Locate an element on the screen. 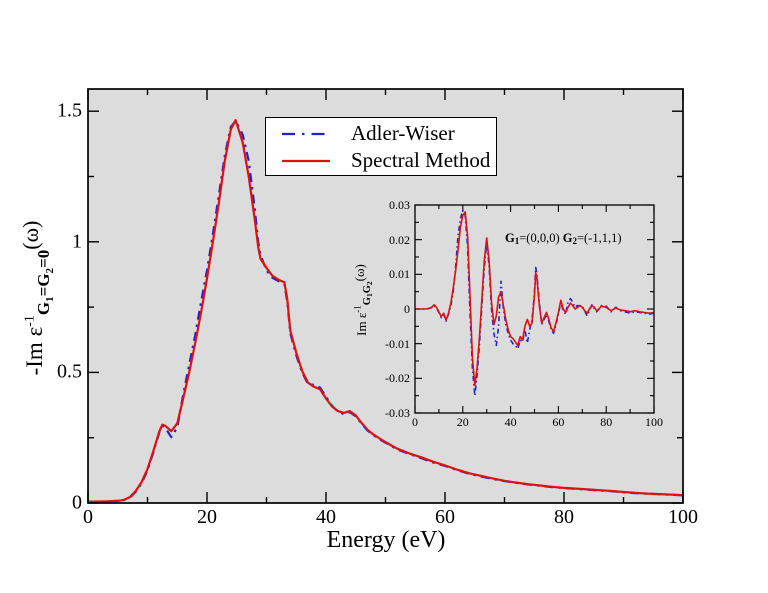  ylabel-subscript: G1=G2=0 is located at coordinates (45, 282).